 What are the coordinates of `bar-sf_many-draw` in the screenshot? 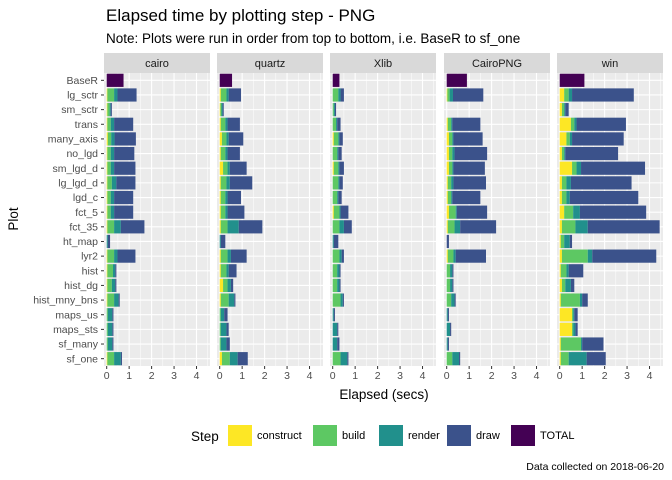 It's located at (113, 344).